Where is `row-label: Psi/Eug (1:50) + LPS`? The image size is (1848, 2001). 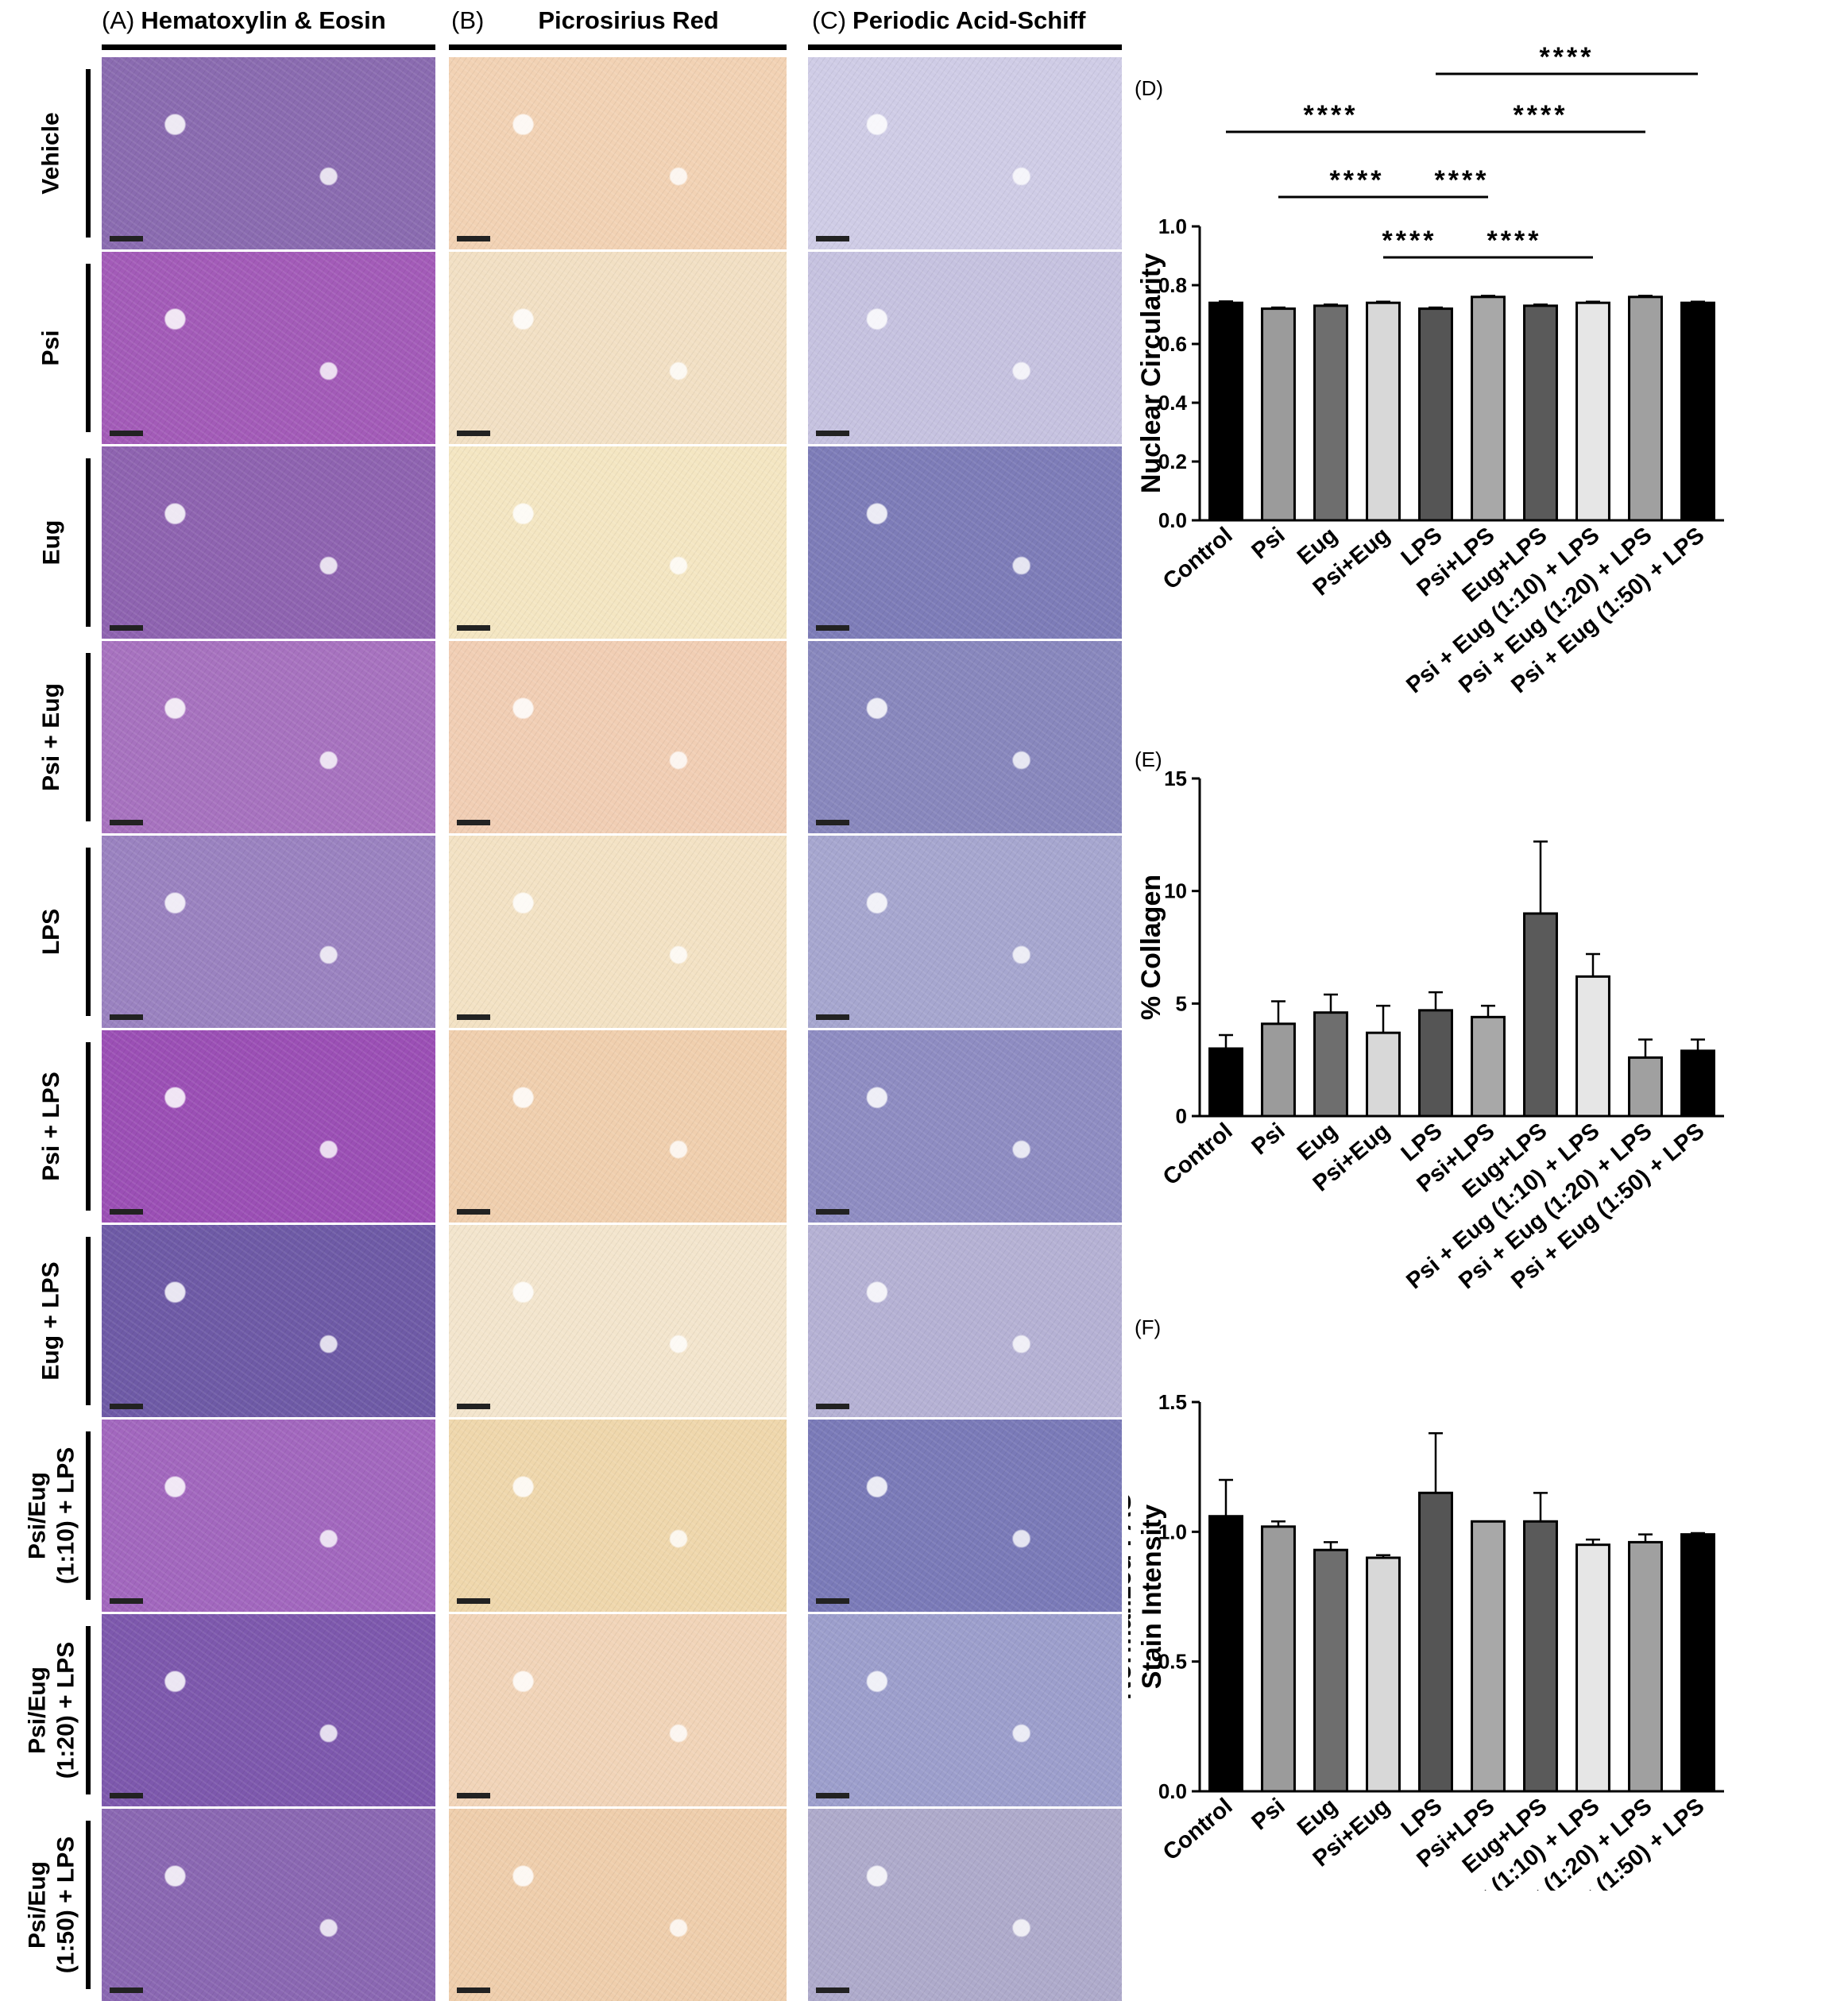
row-label: Psi/Eug (1:50) + LPS is located at coordinates (51, 1905).